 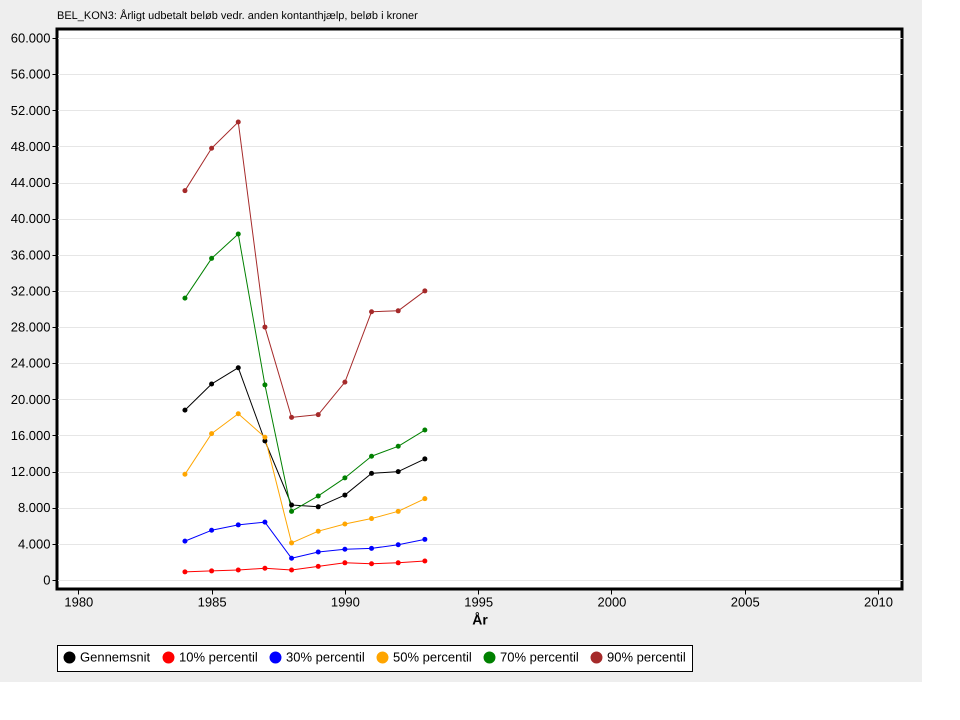 What do you see at coordinates (30, 399) in the screenshot?
I see `y-tick-label: 20.000` at bounding box center [30, 399].